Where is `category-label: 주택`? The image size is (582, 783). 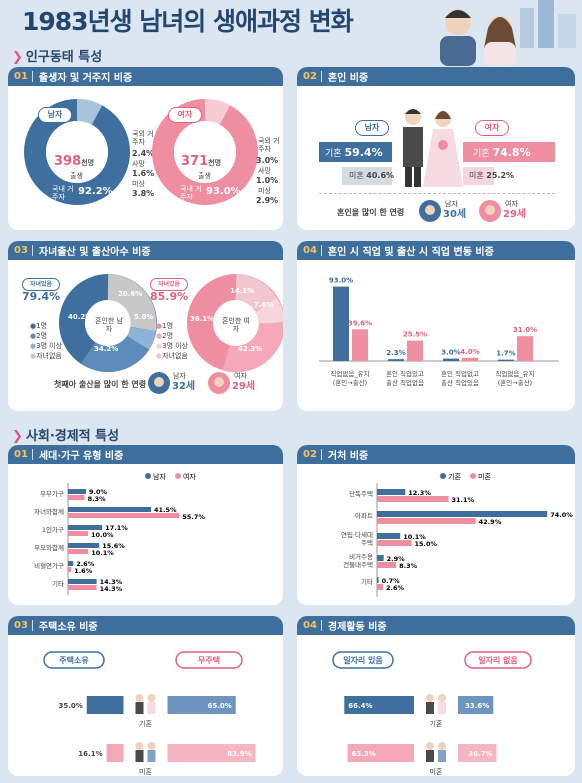 category-label: 주택 is located at coordinates (367, 542).